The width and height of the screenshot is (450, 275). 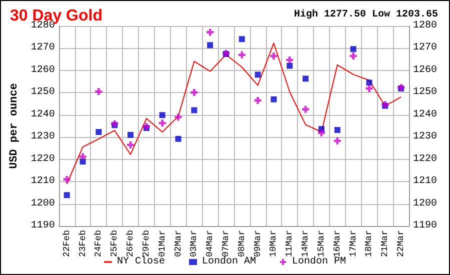 What do you see at coordinates (162, 244) in the screenshot?
I see `x-tick-label: 01Mar` at bounding box center [162, 244].